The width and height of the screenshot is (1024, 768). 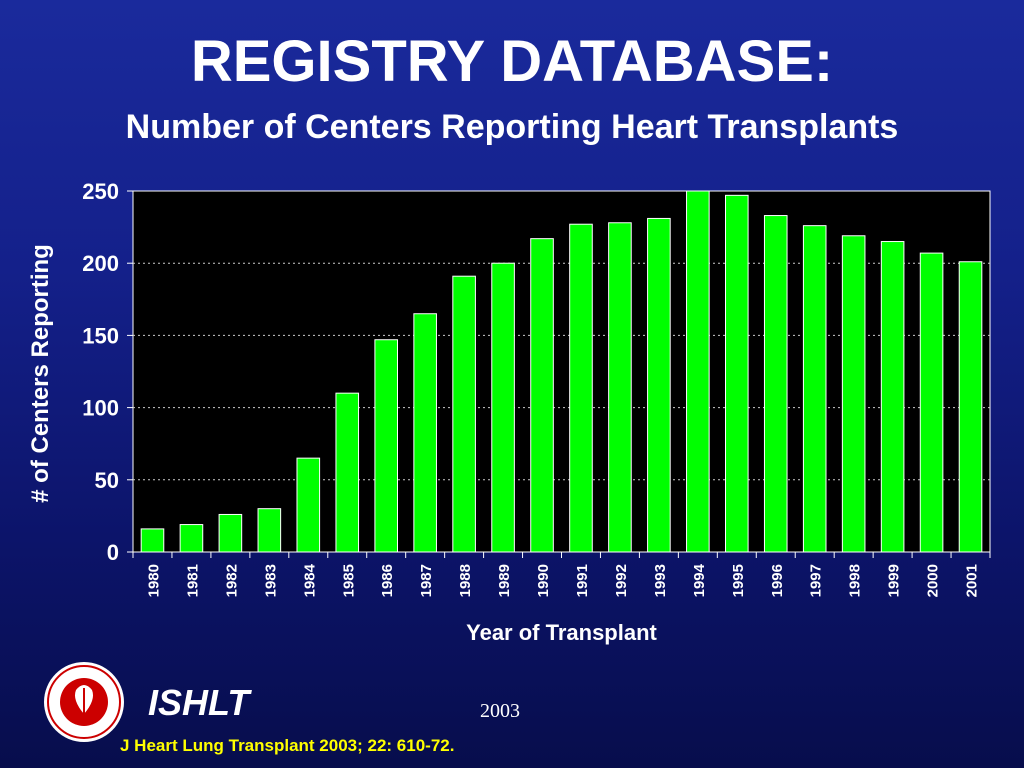 What do you see at coordinates (855, 580) in the screenshot?
I see `x-tick-label: 1998` at bounding box center [855, 580].